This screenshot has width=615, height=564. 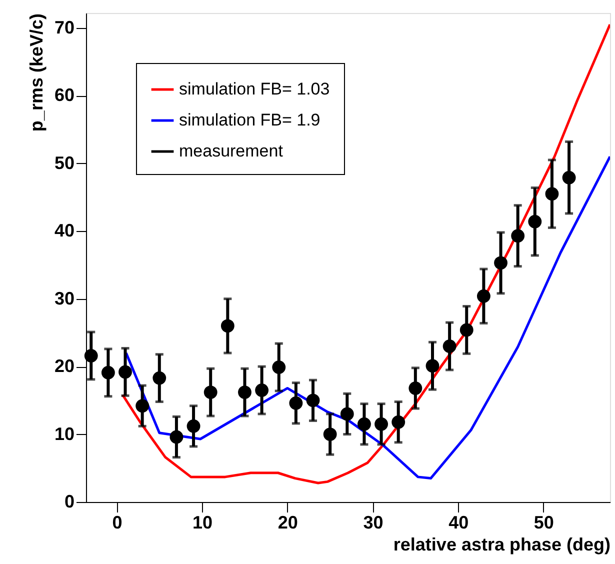 I want to click on x-tick-label: 30, so click(x=373, y=522).